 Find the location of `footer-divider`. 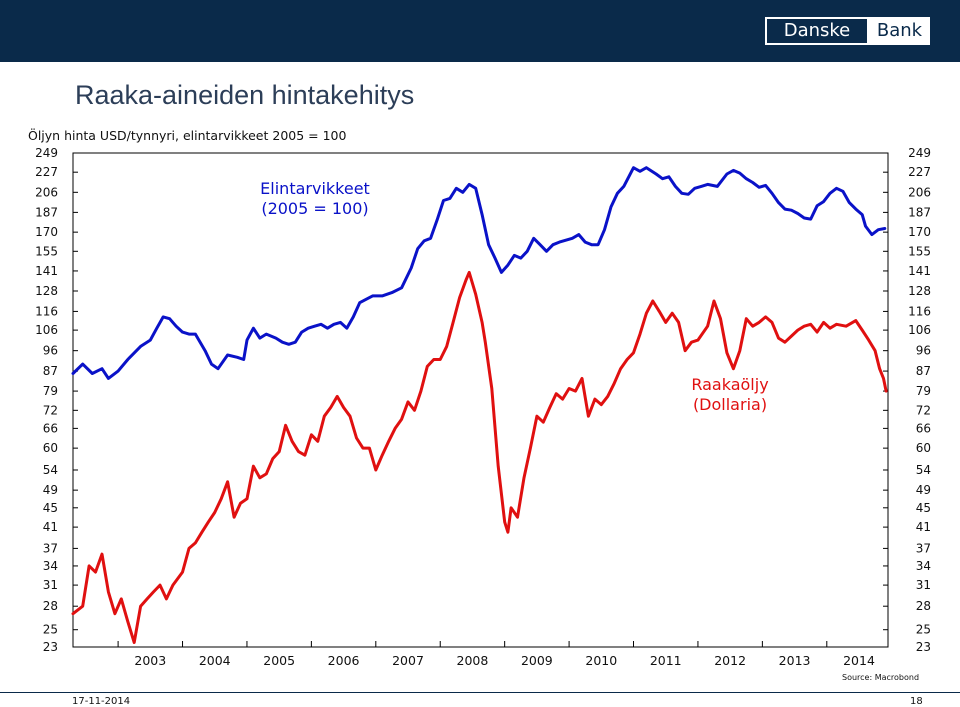

footer-divider is located at coordinates (480, 692).